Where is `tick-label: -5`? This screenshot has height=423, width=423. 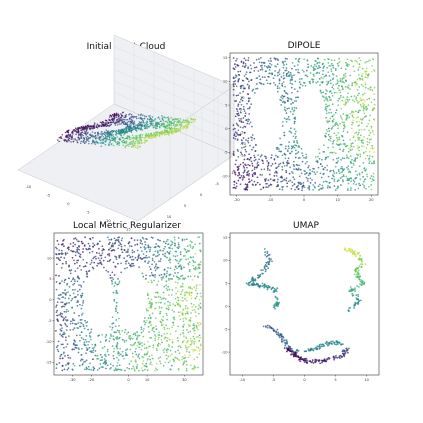 tick-label: -5 is located at coordinates (242, 133).